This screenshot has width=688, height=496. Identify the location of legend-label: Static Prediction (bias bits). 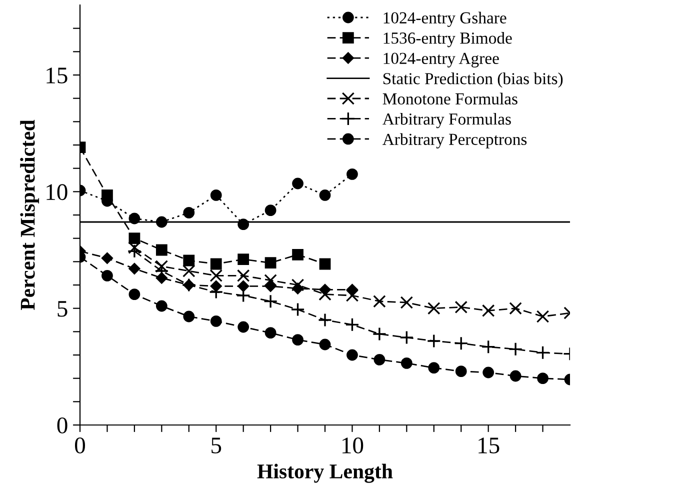
(473, 80).